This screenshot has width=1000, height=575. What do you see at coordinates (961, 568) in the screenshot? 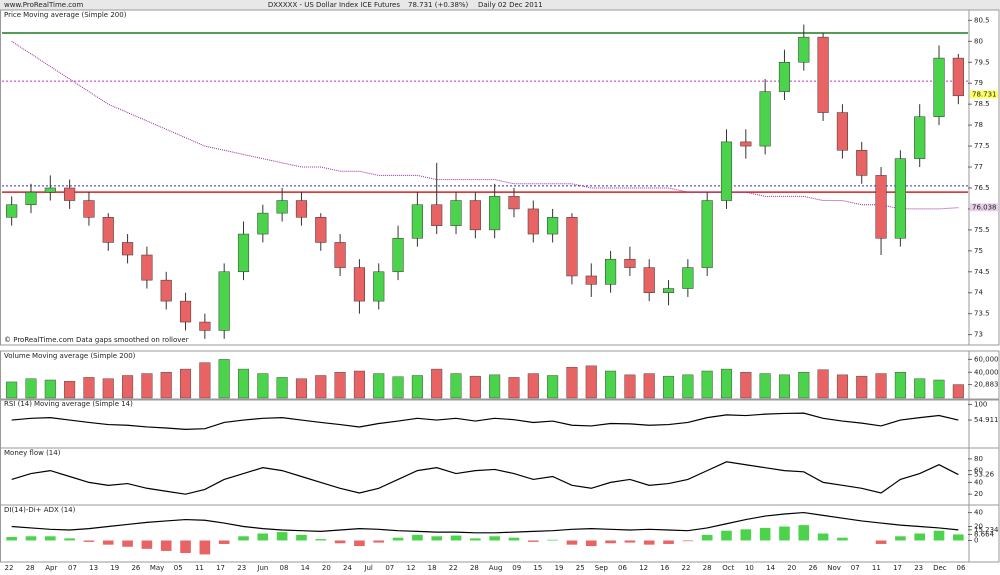
I see `x-tick-label: 06` at bounding box center [961, 568].